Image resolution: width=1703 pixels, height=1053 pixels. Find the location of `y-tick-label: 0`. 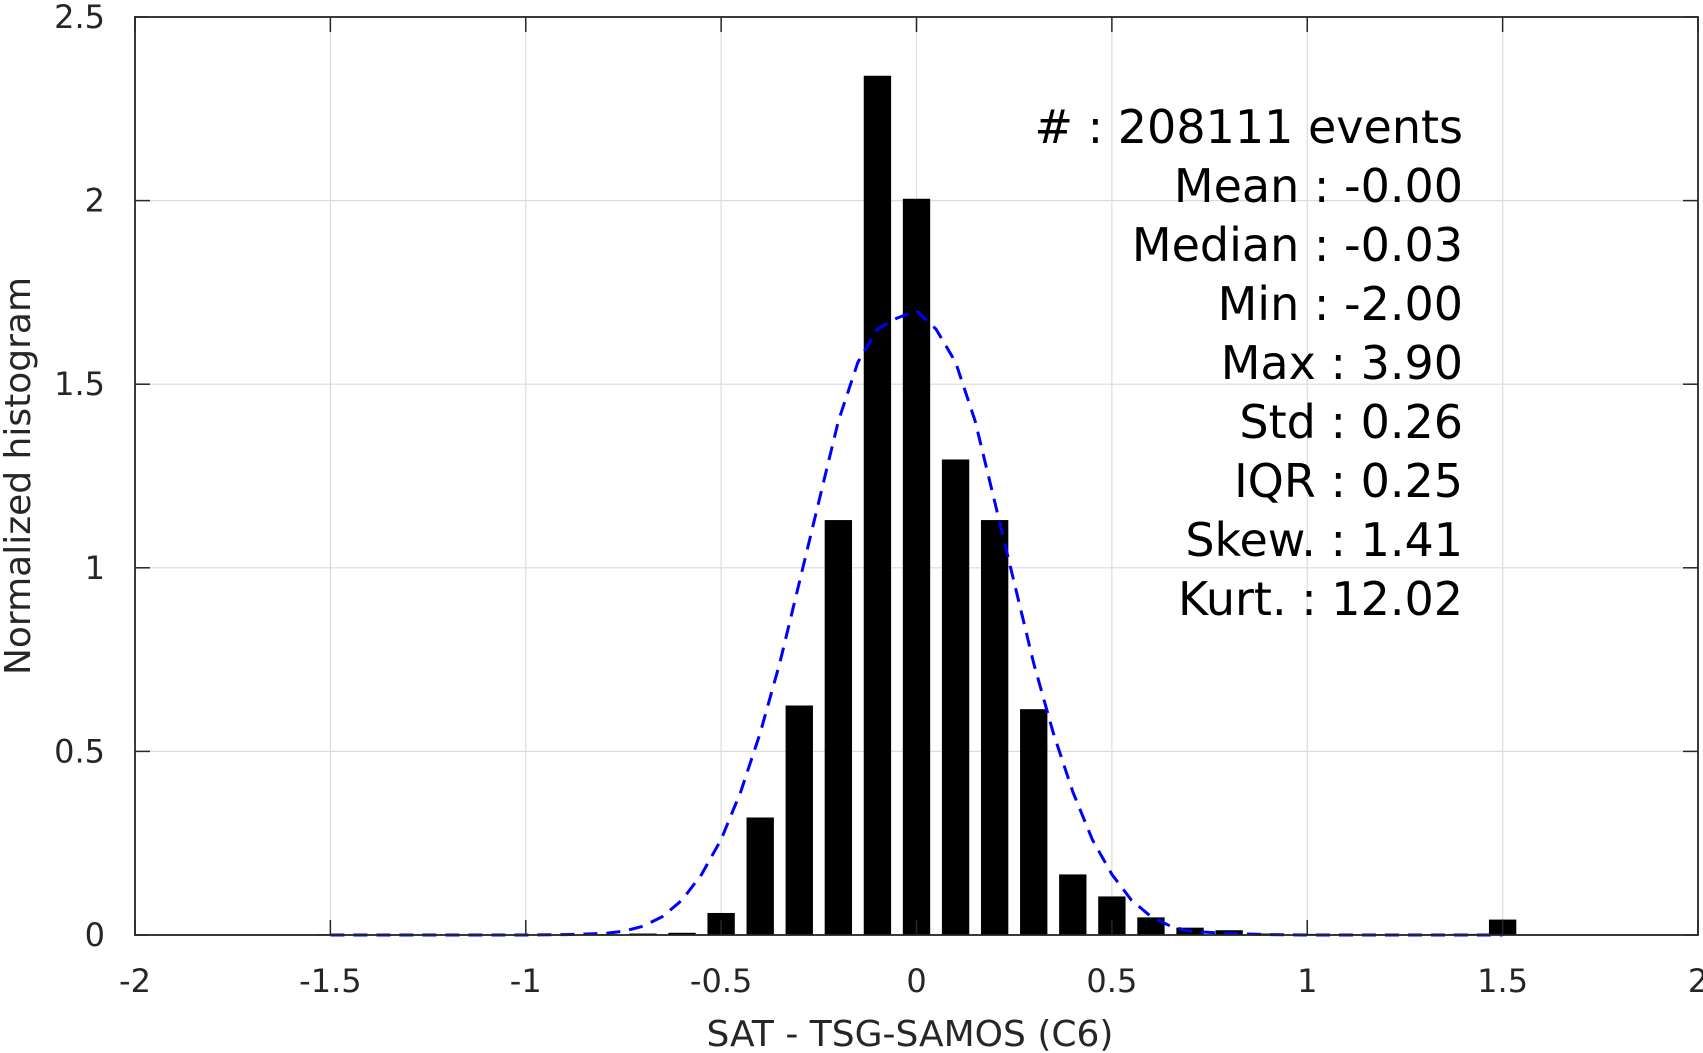

y-tick-label: 0 is located at coordinates (95, 935).